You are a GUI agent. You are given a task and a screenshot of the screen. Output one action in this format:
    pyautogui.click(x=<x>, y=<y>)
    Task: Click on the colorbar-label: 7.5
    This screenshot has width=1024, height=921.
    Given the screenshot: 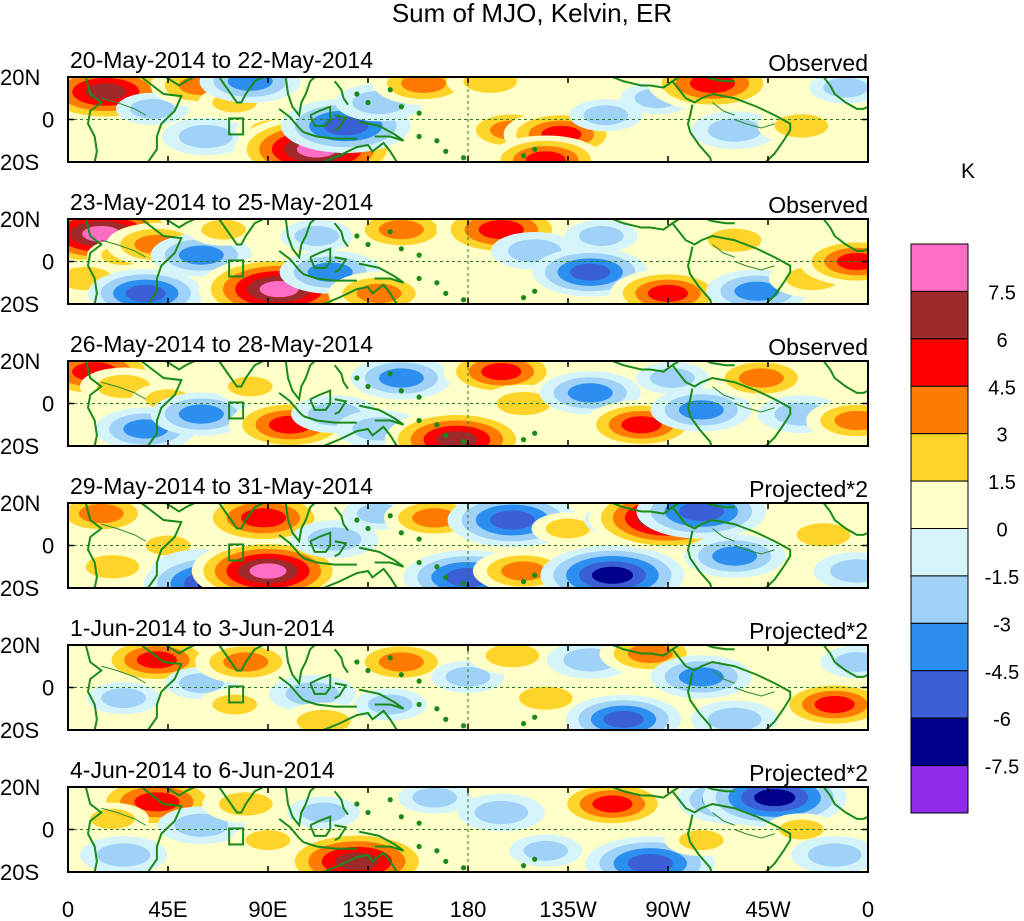 What is the action you would take?
    pyautogui.click(x=1002, y=293)
    